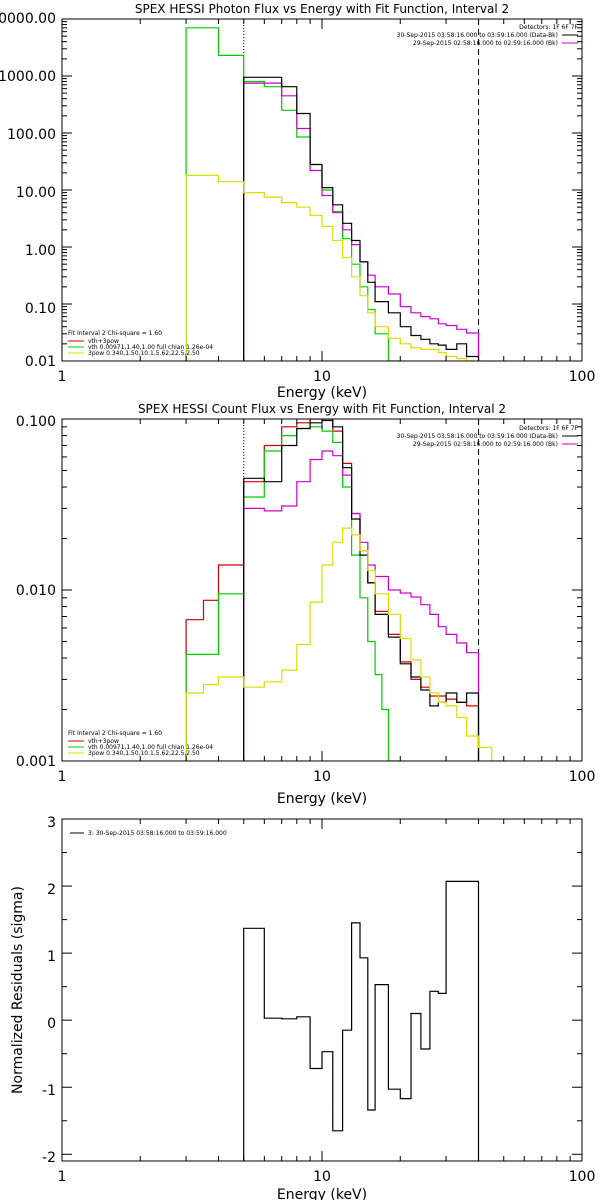 The image size is (600, 1200). Describe the element at coordinates (36, 762) in the screenshot. I see `count-flux-ytick-0.001: 0.001` at that location.